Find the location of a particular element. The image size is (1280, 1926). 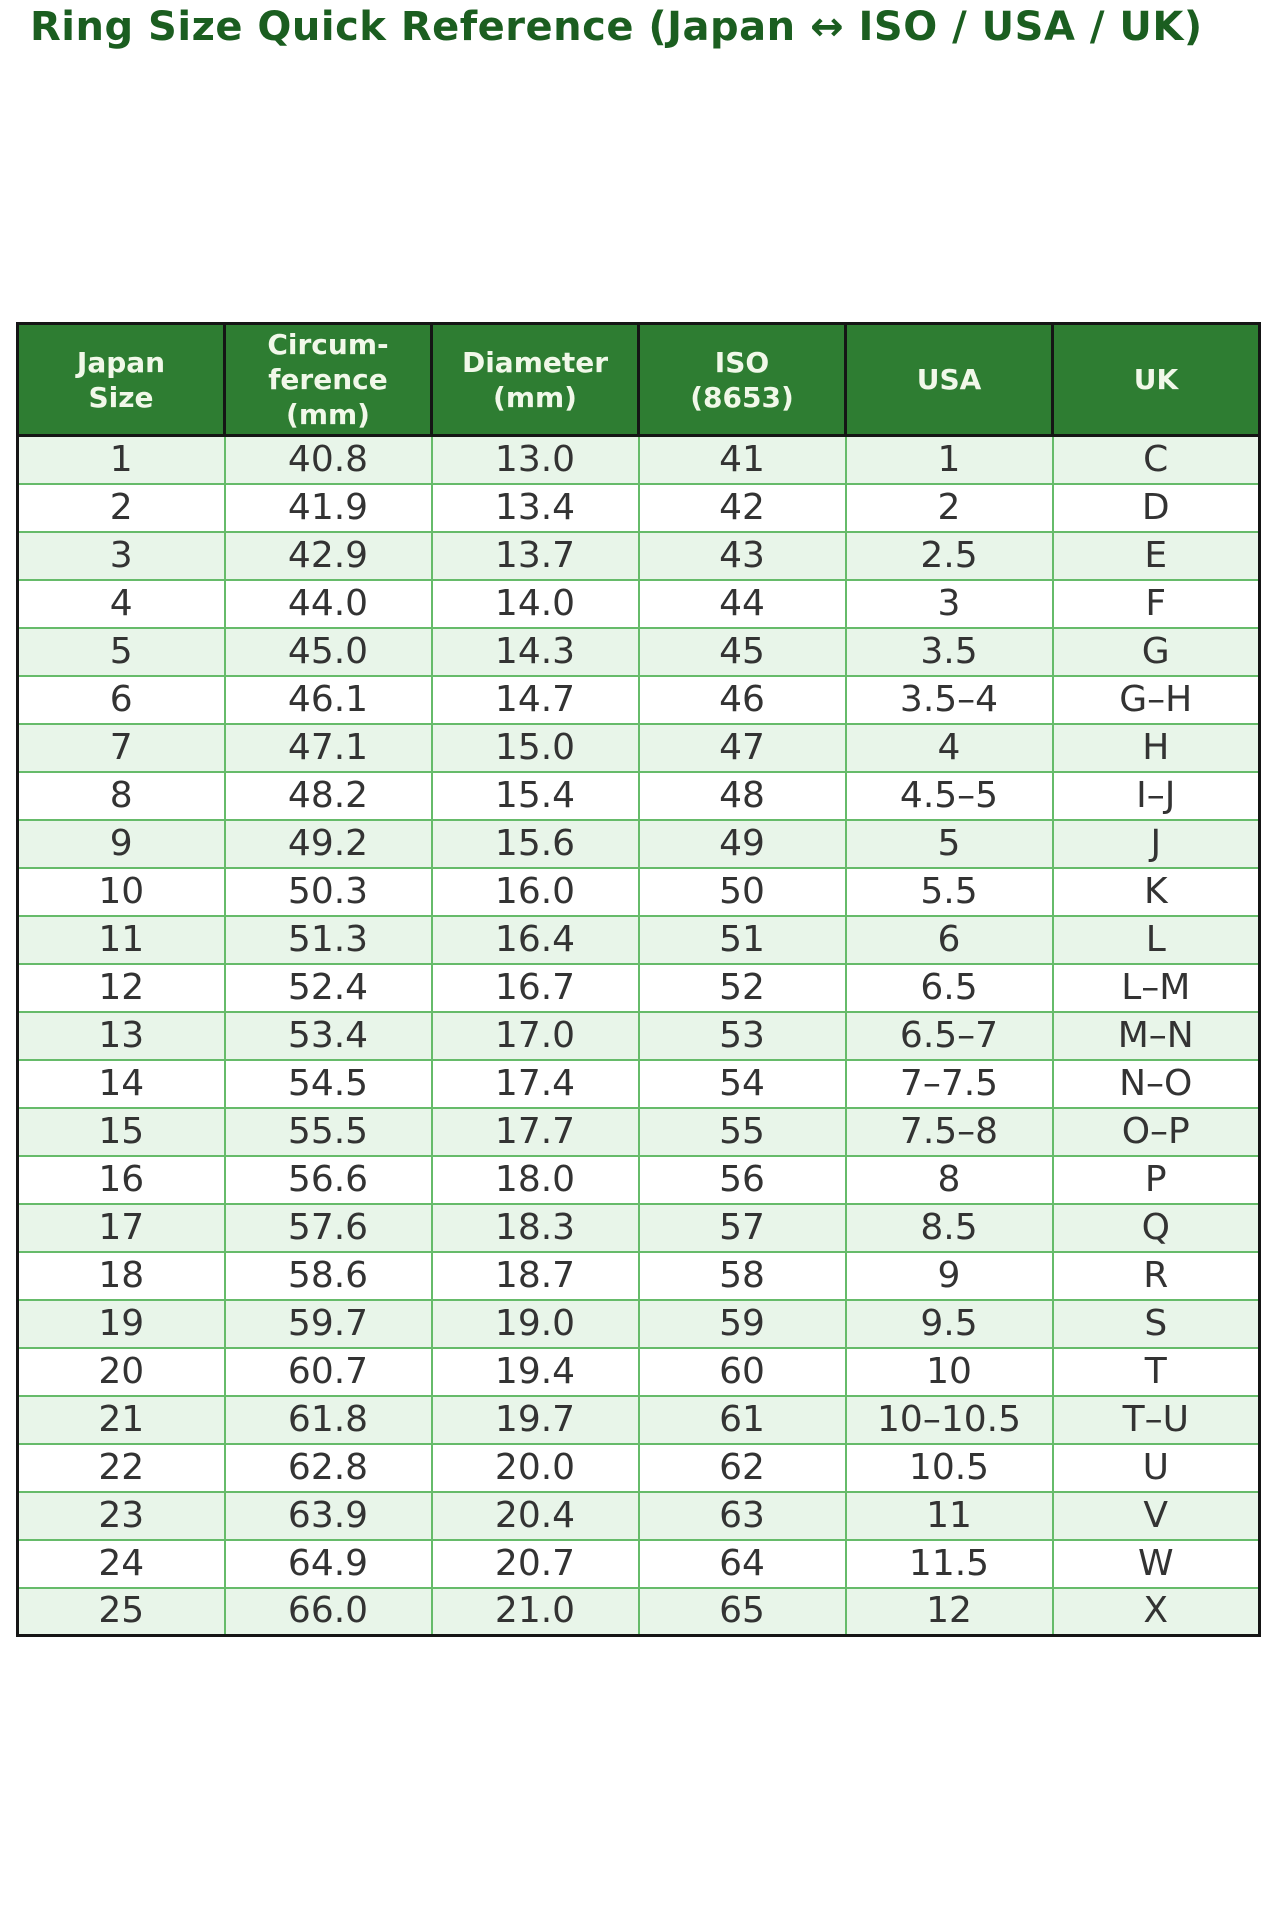

table-cell: T–U is located at coordinates (1156, 1419).